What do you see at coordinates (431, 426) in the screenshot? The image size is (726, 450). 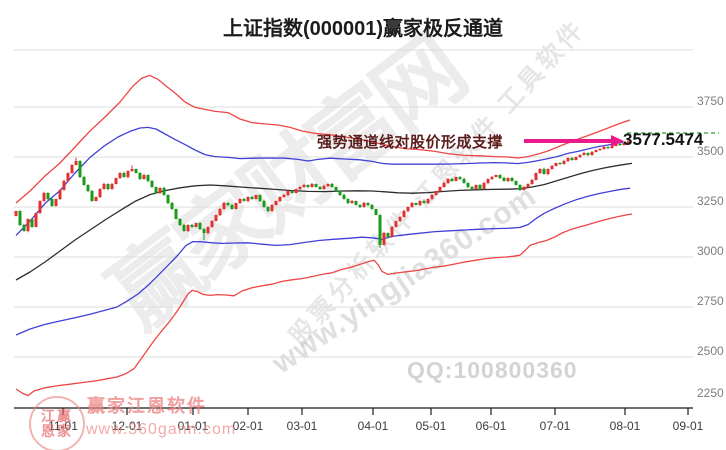 I see `x-axis-label: 05-01` at bounding box center [431, 426].